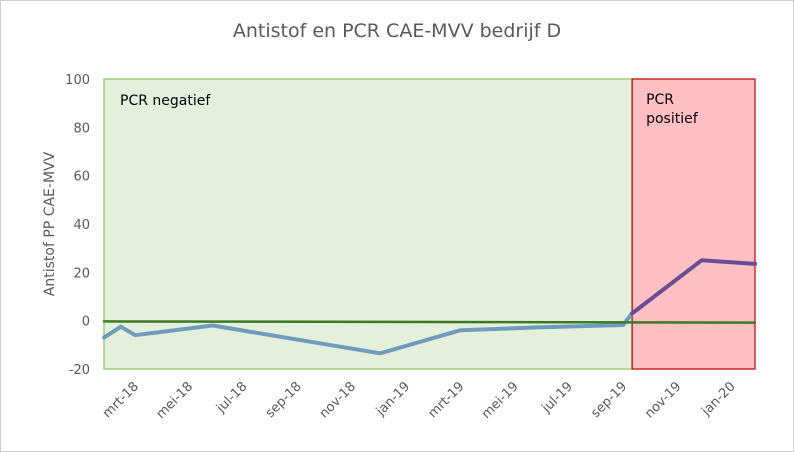 This screenshot has height=452, width=794. I want to click on region-label-negatief: PCR negatief, so click(165, 101).